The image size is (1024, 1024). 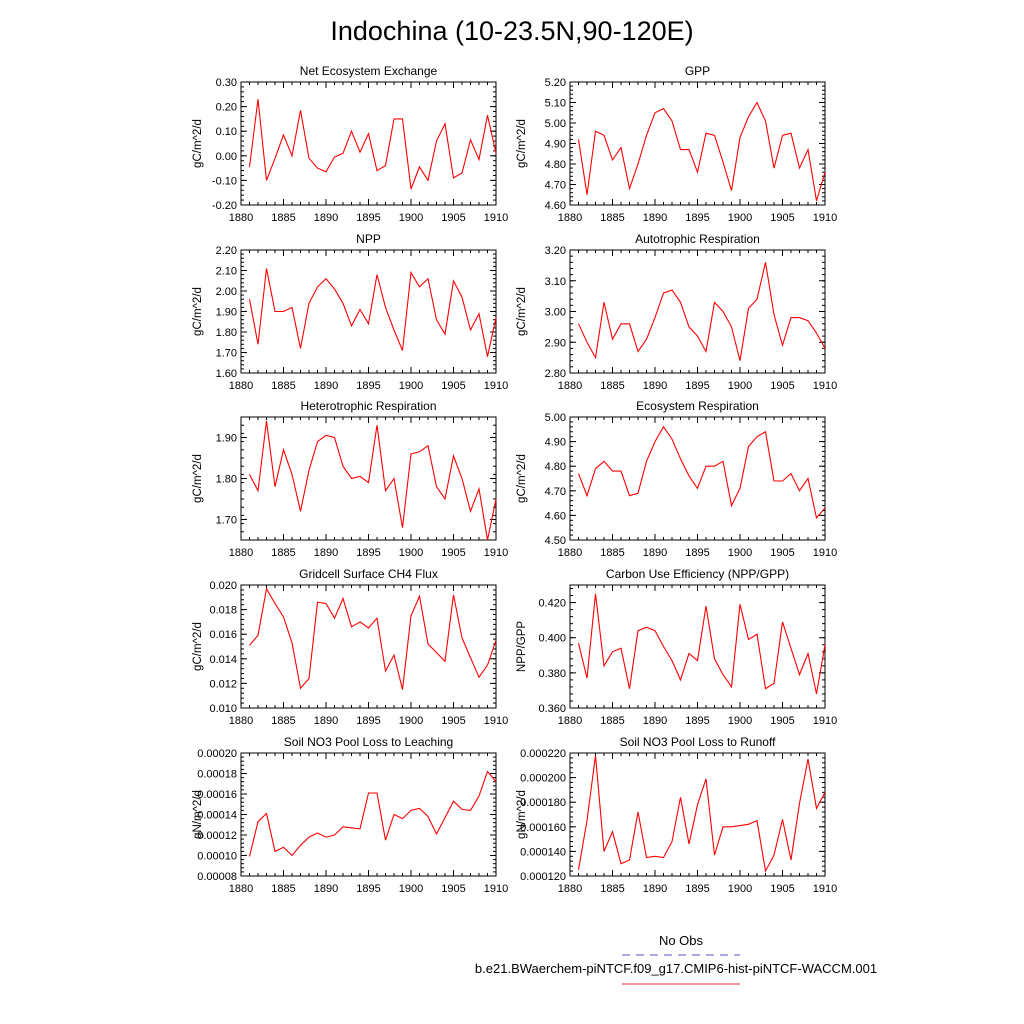 What do you see at coordinates (224, 181) in the screenshot?
I see `y-tick-label: -0.10` at bounding box center [224, 181].